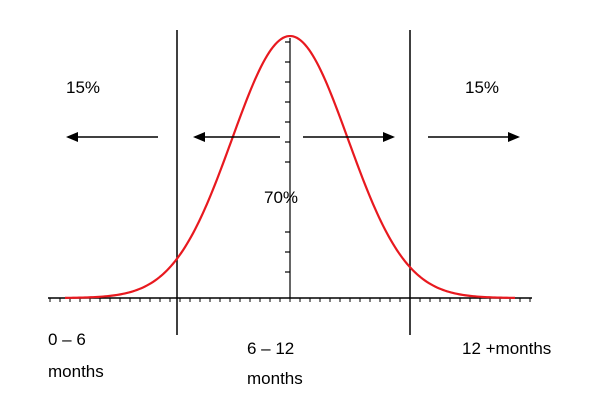 The image size is (599, 414). I want to click on region-center-label-line2: months, so click(275, 378).